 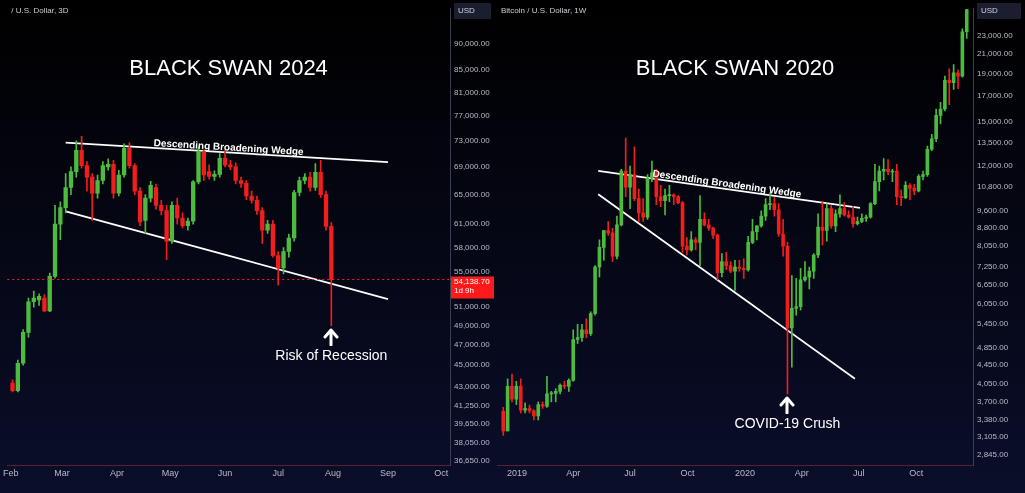 What do you see at coordinates (472, 424) in the screenshot?
I see `y-tick-label: 39,650.00` at bounding box center [472, 424].